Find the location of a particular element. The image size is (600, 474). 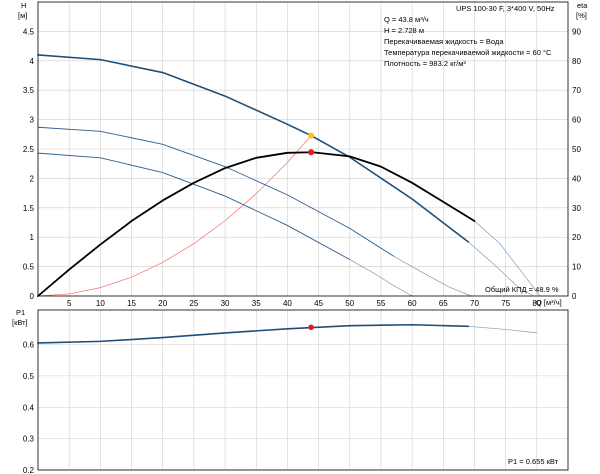

x-tick-label: 55 is located at coordinates (380, 303).